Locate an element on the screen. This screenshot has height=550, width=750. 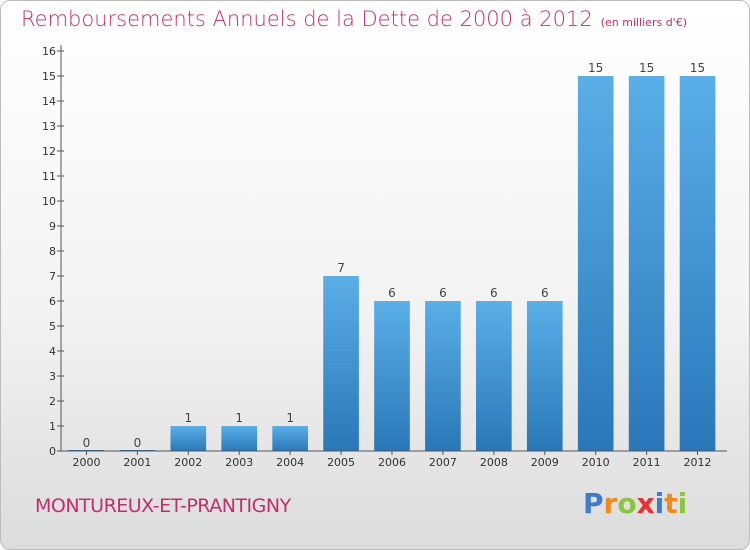
logo-letter: r is located at coordinates (610, 503).